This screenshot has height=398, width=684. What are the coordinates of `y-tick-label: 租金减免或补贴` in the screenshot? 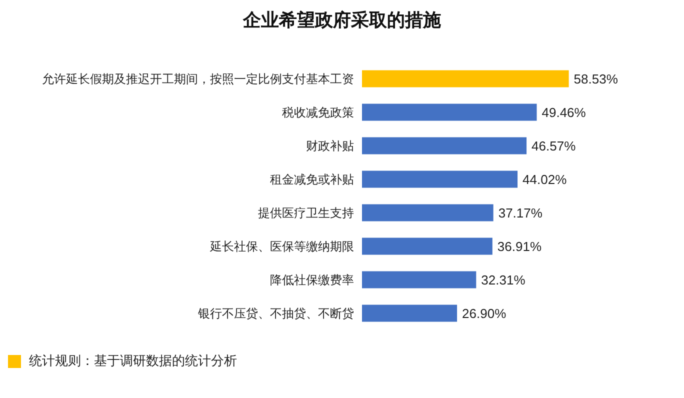 It's located at (312, 179).